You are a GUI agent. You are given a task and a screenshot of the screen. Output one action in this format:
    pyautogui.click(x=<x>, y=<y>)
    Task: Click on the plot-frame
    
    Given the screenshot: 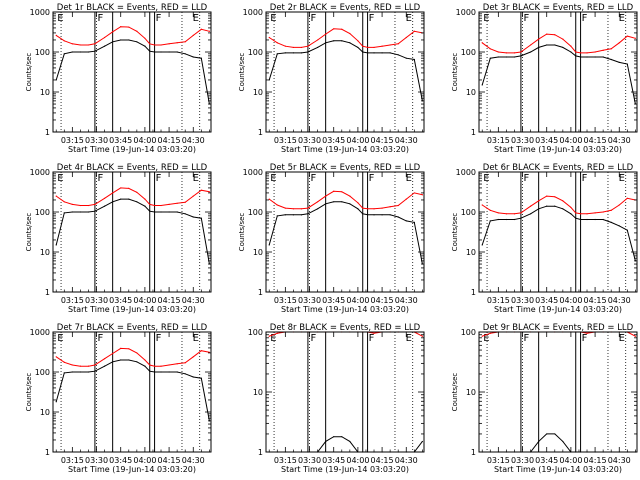 What is the action you would take?
    pyautogui.click(x=345, y=72)
    